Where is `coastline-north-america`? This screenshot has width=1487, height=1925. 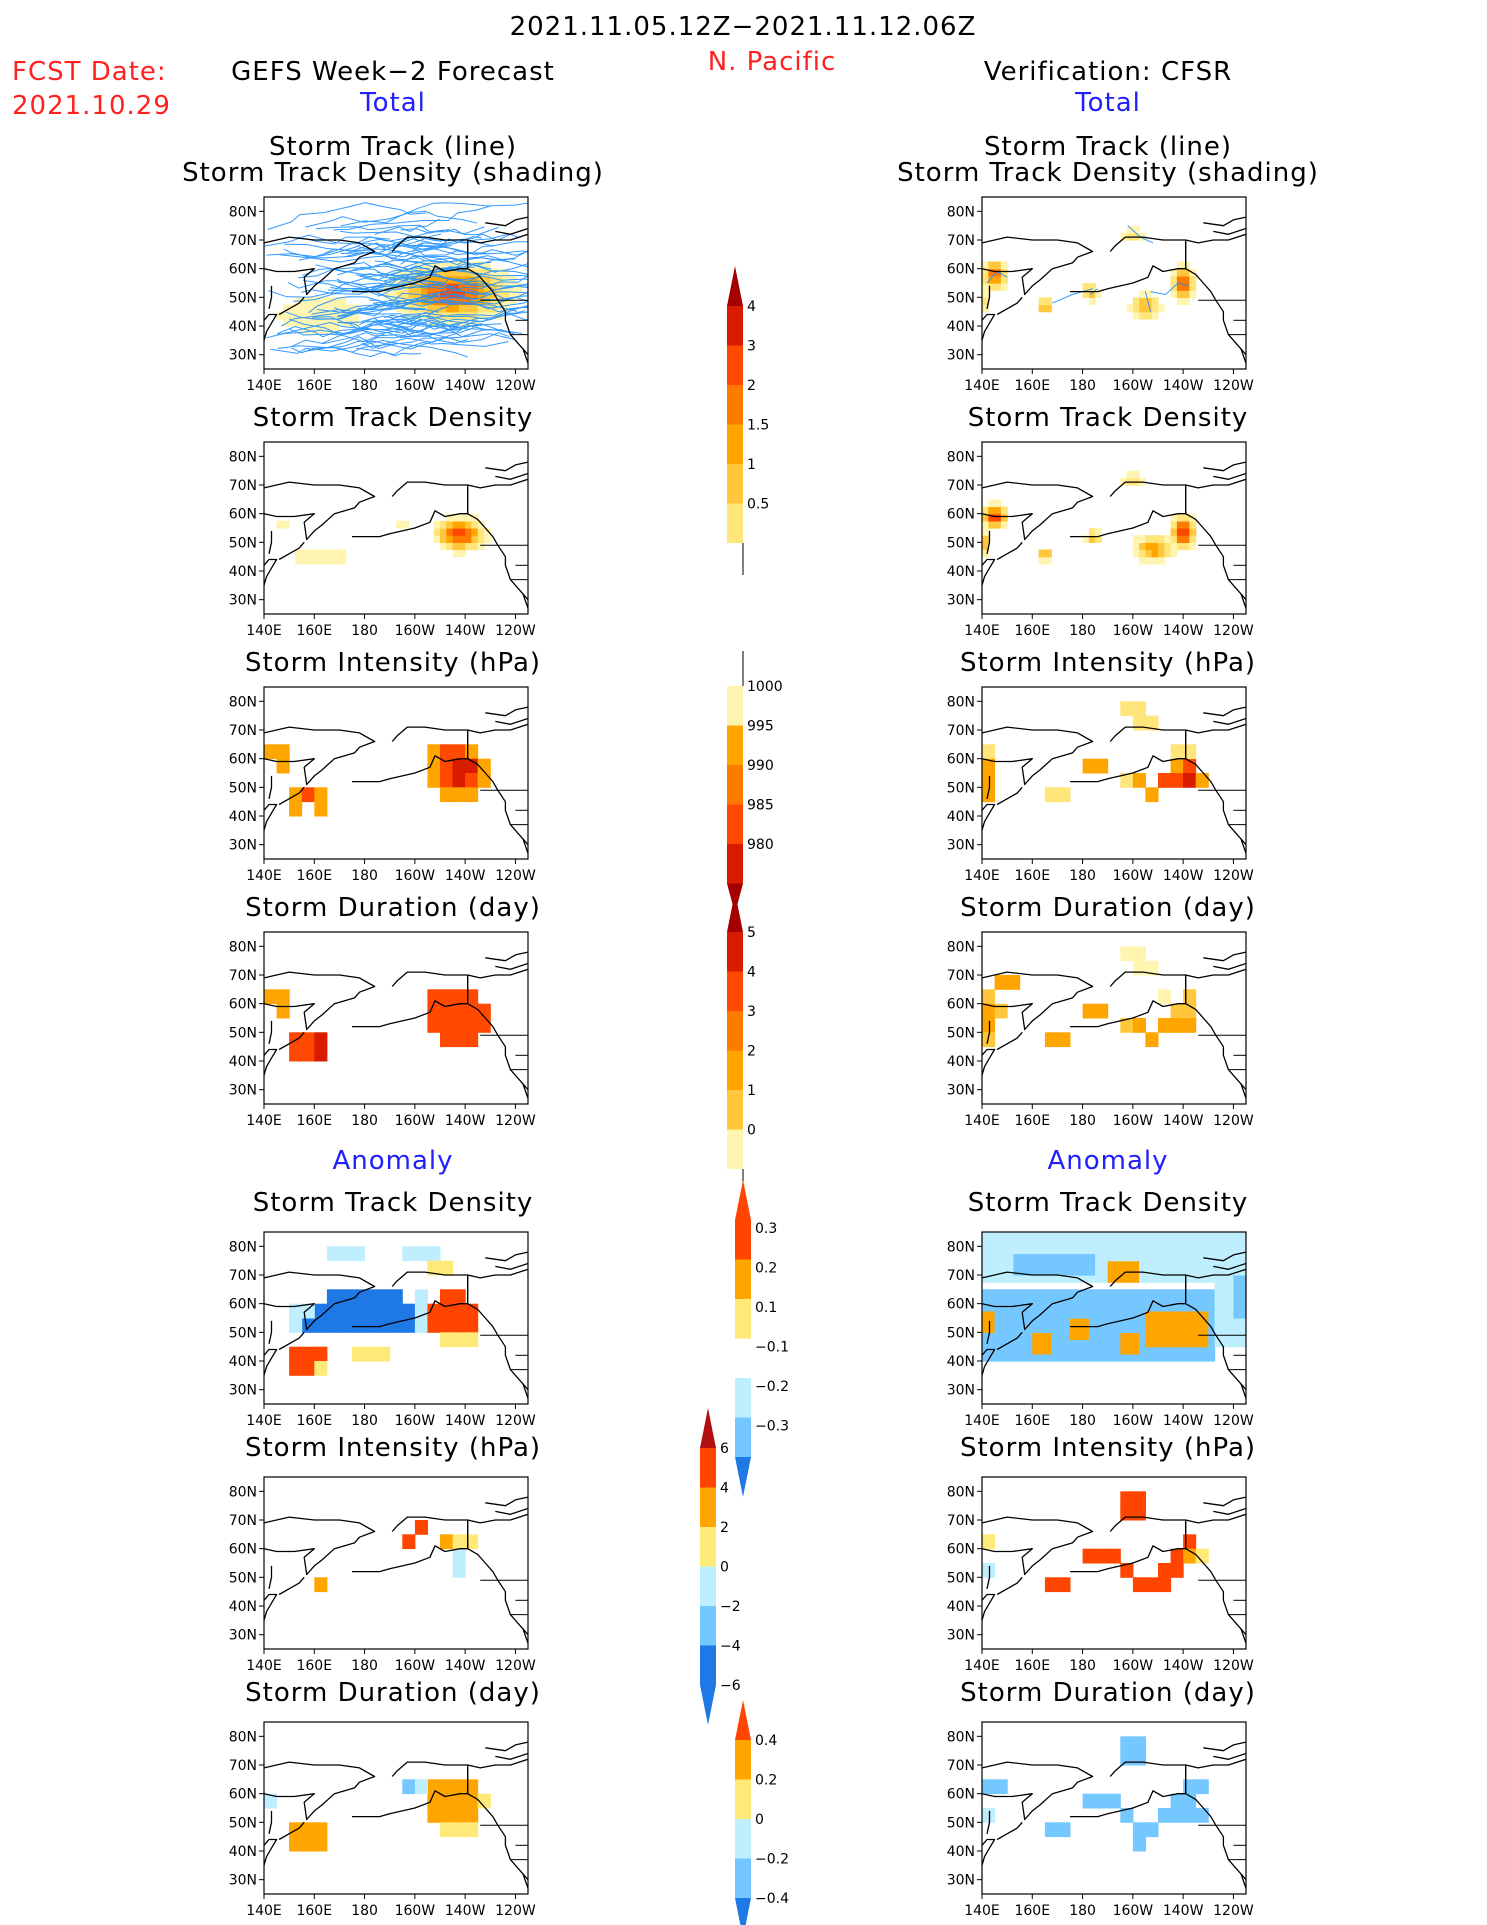 coastline-north-america is located at coordinates (1215, 802).